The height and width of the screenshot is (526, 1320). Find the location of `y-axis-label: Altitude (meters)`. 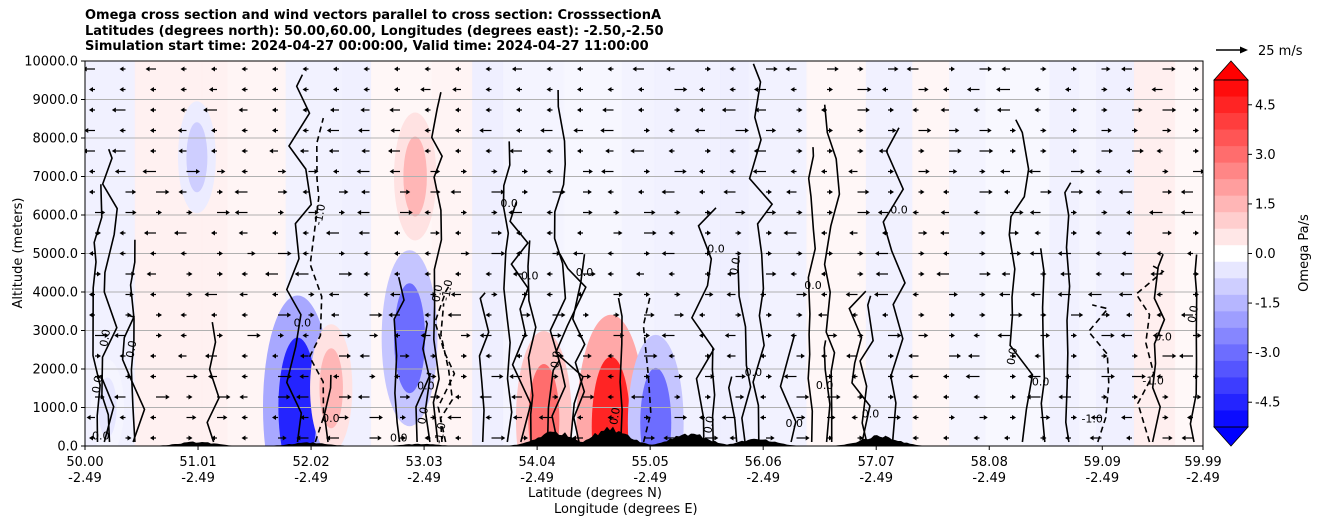

y-axis-label: Altitude (meters) is located at coordinates (18, 253).